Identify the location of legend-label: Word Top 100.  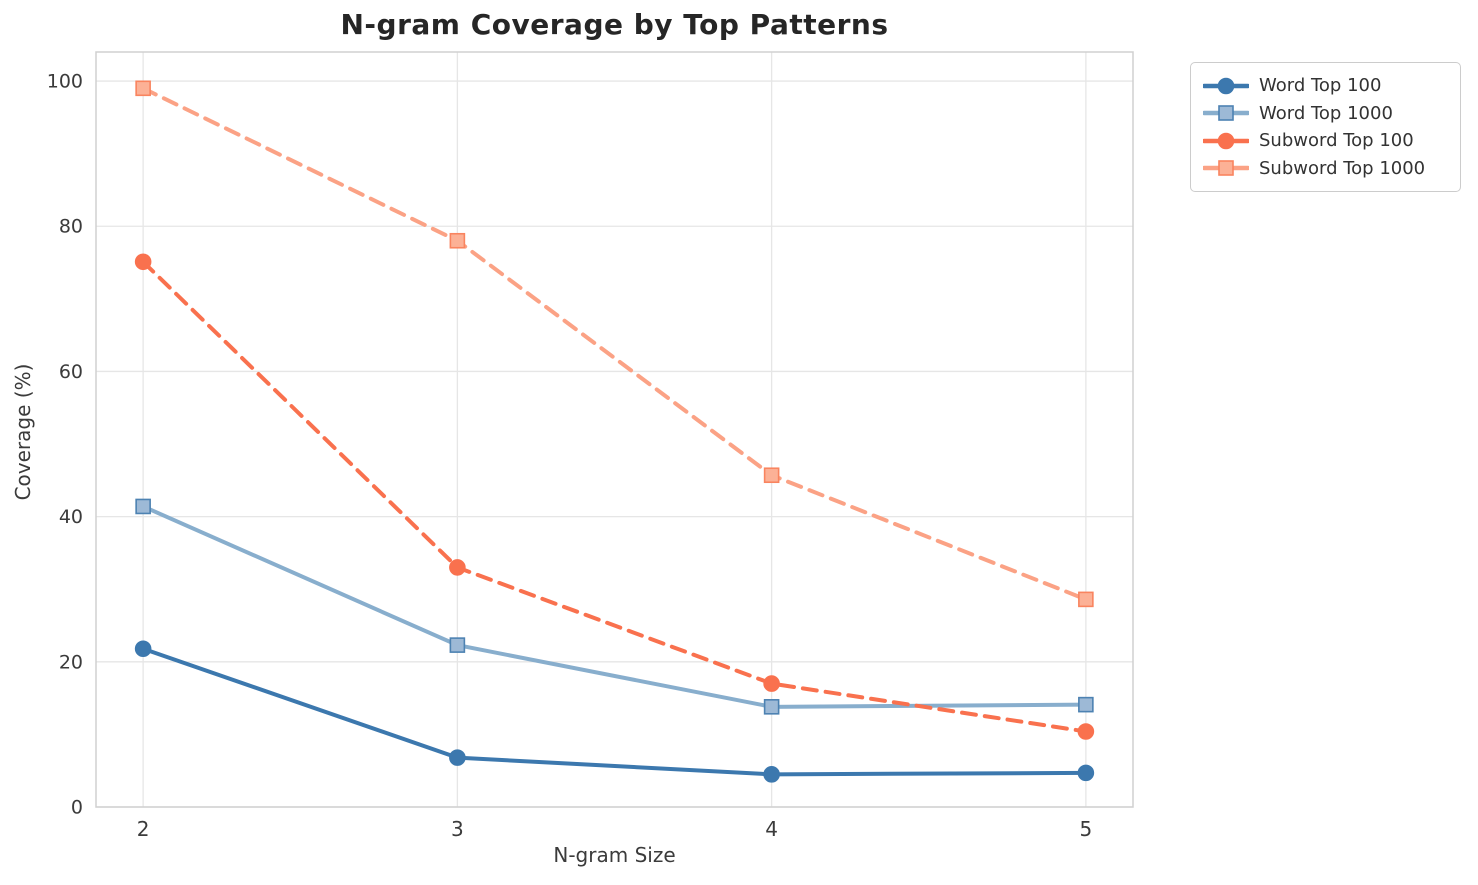
(1320, 86).